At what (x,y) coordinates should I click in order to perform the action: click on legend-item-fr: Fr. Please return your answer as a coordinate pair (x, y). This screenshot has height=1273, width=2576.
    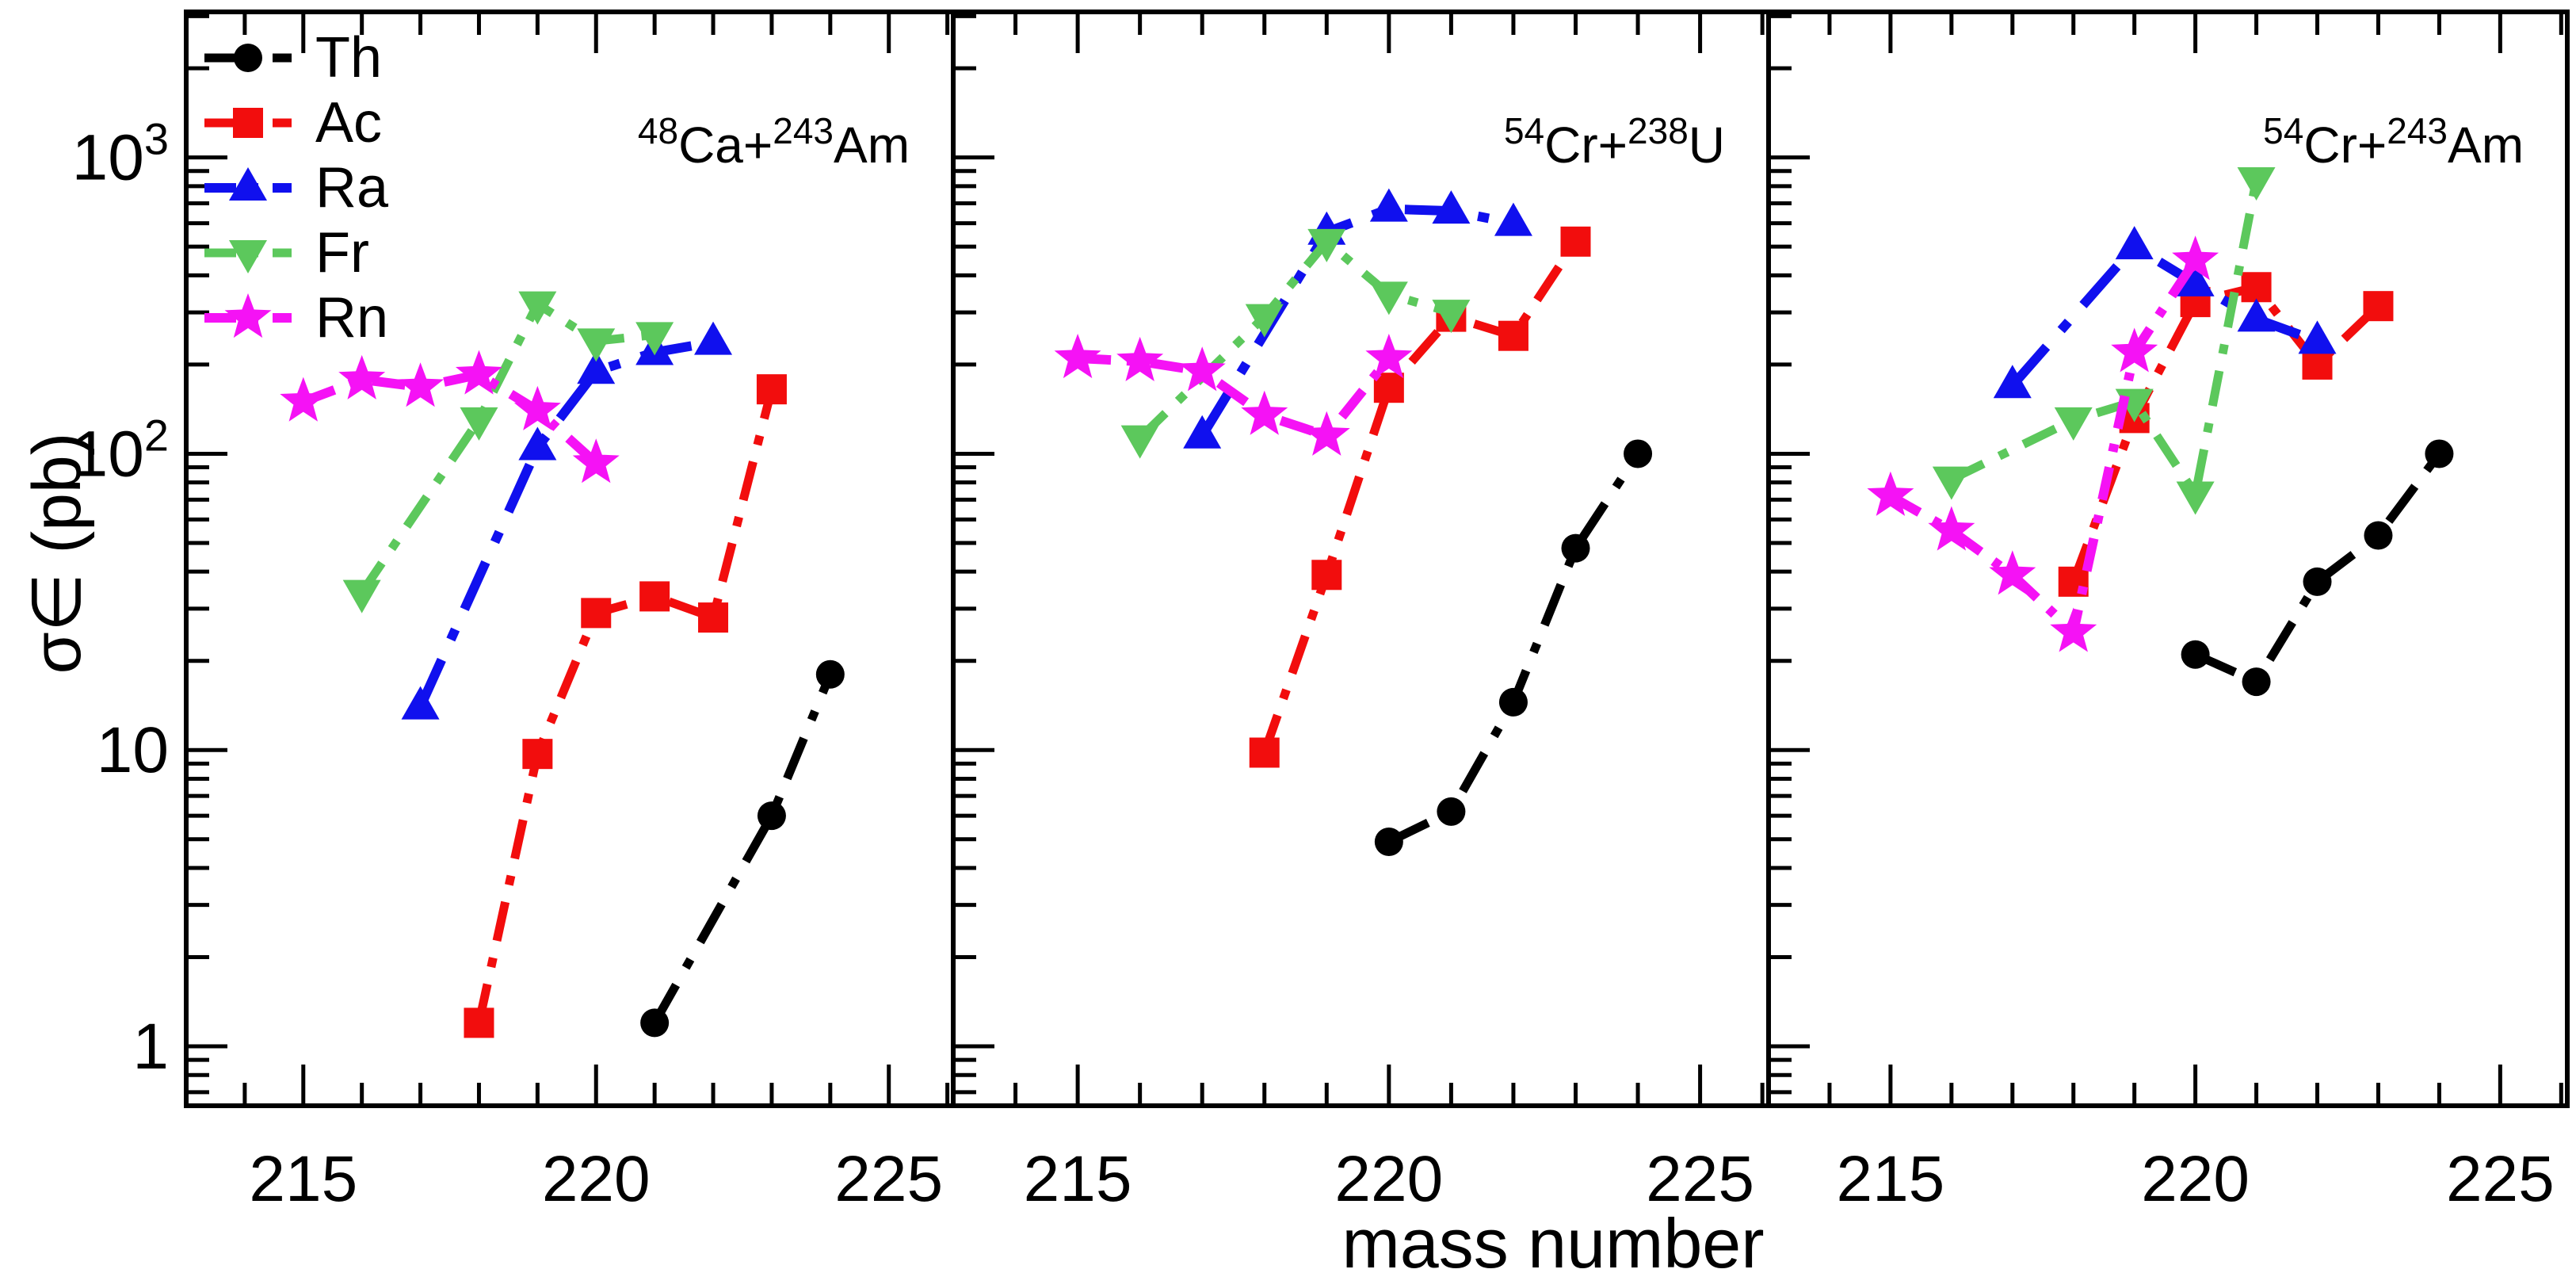
    Looking at the image, I should click on (286, 253).